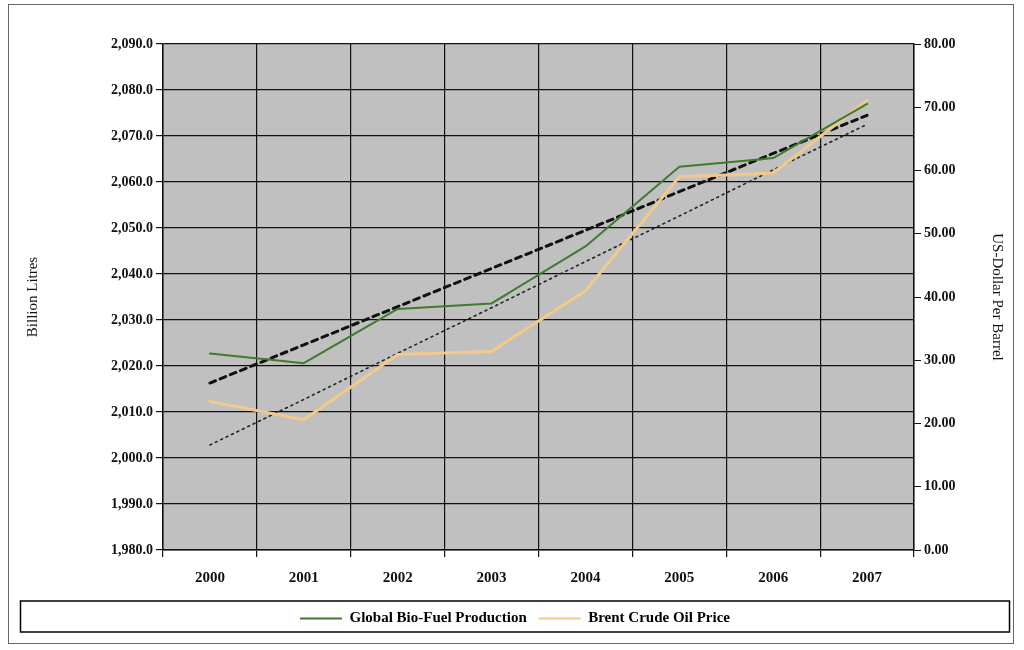 The width and height of the screenshot is (1024, 650). I want to click on y2-tick-label: 30.00, so click(940, 359).